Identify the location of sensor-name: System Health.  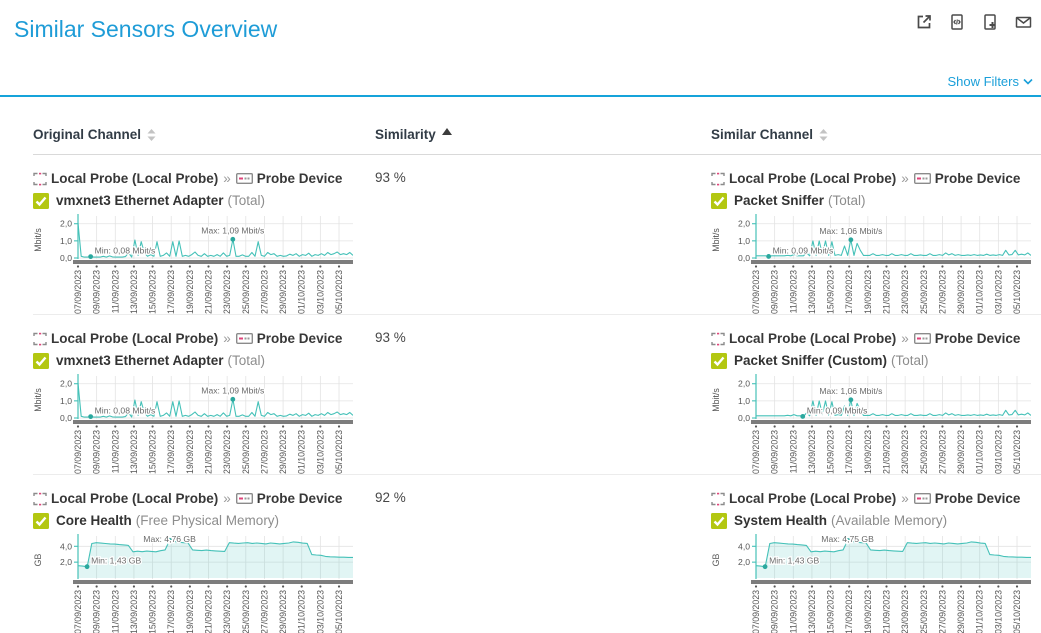
(781, 520).